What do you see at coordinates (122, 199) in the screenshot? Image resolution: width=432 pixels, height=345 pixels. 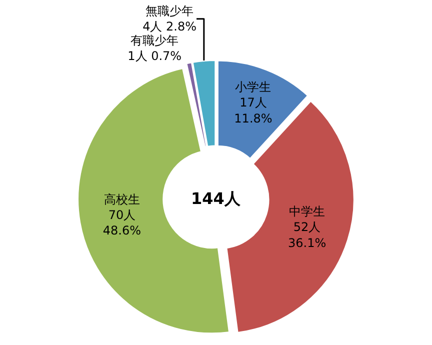 I see `slice-label: 高校生` at bounding box center [122, 199].